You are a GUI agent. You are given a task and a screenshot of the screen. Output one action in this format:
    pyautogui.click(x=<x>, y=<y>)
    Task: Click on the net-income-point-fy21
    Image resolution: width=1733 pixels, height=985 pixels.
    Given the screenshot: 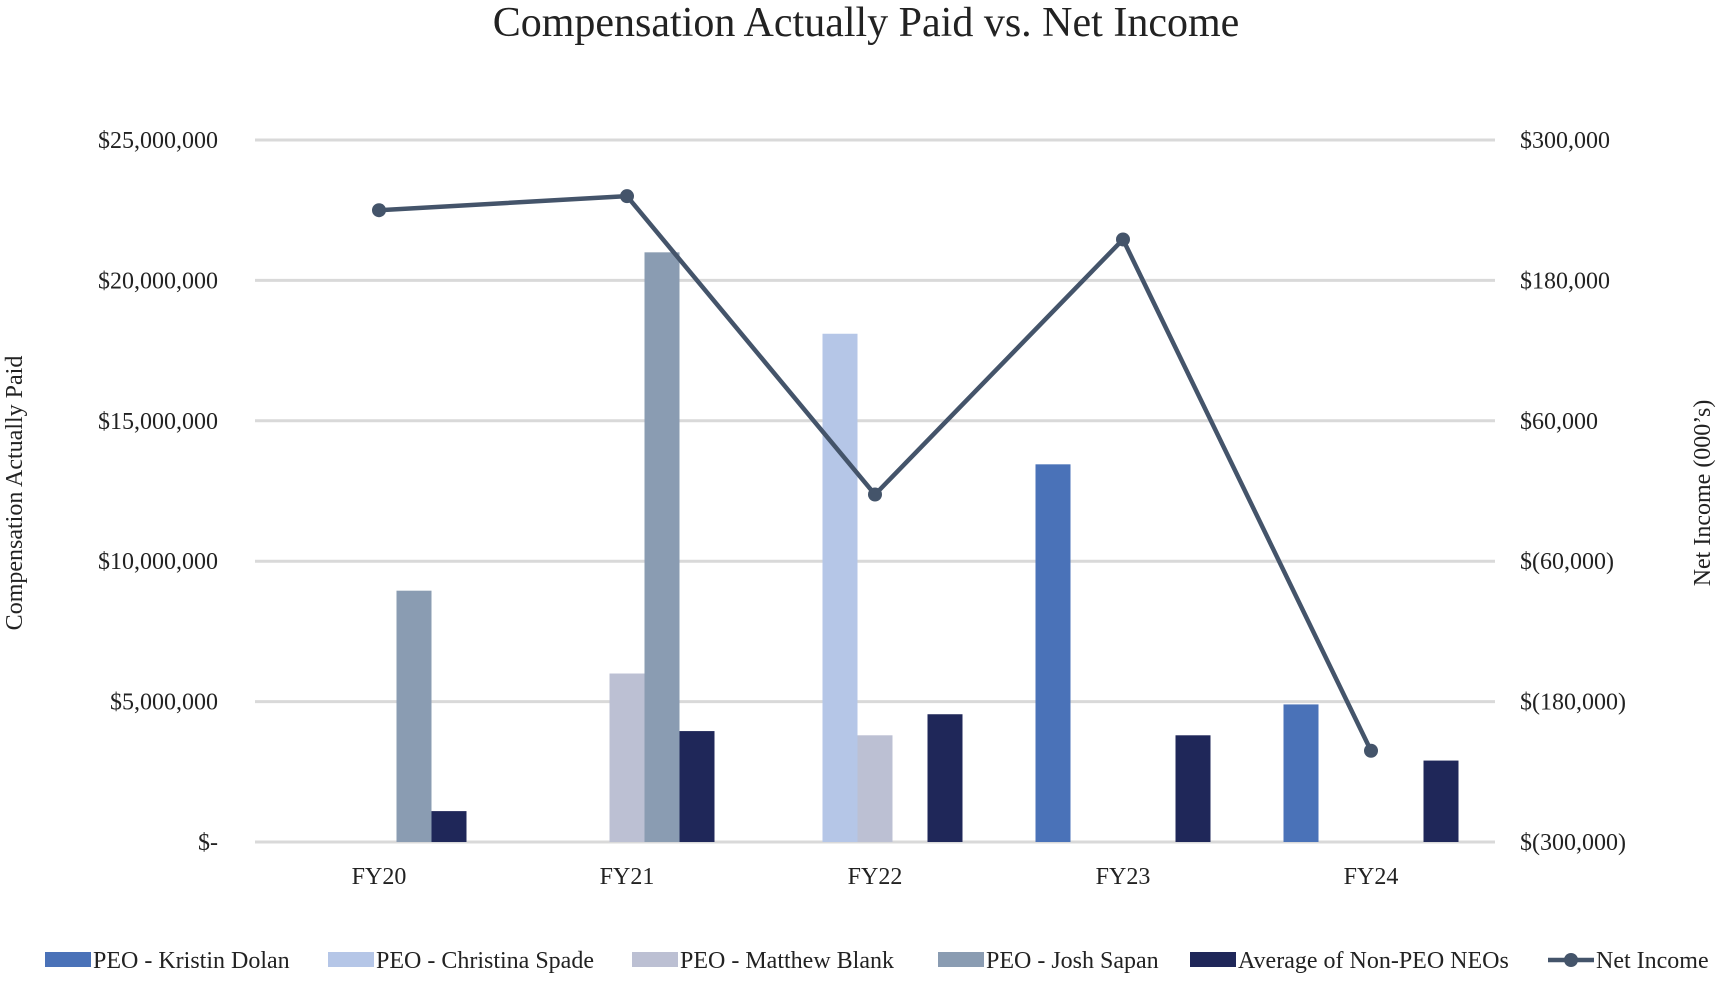 What is the action you would take?
    pyautogui.click(x=627, y=196)
    